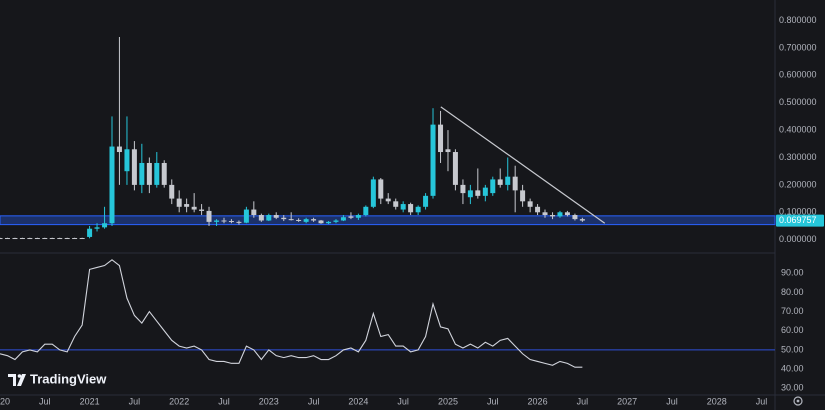  I want to click on rsi-tick-label: 70.00, so click(792, 311).